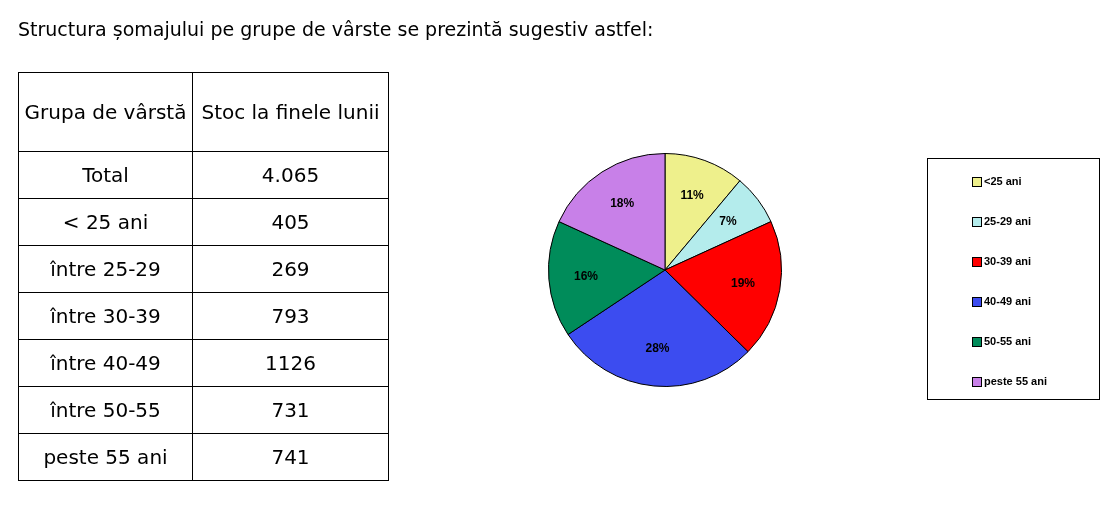 The image size is (1119, 517). What do you see at coordinates (290, 457) in the screenshot?
I see `text: 741` at bounding box center [290, 457].